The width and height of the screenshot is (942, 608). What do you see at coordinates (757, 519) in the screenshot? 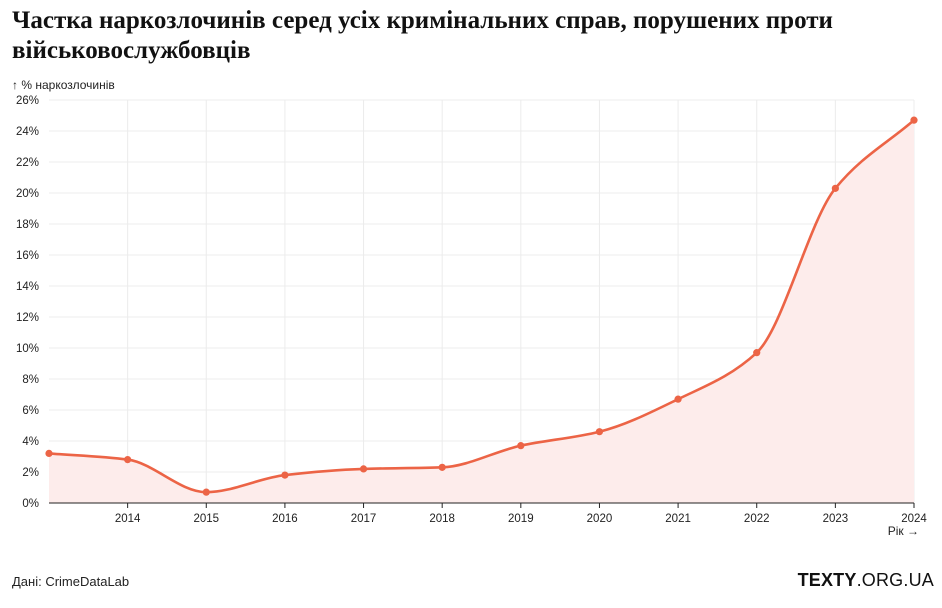
I see `x-tick-label: 2022` at bounding box center [757, 519].